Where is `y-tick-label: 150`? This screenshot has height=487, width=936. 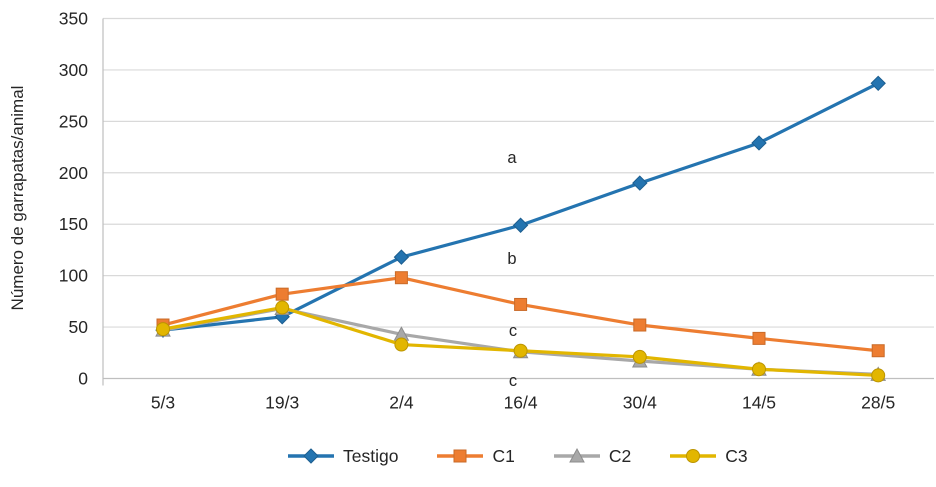 y-tick-label: 150 is located at coordinates (73, 224).